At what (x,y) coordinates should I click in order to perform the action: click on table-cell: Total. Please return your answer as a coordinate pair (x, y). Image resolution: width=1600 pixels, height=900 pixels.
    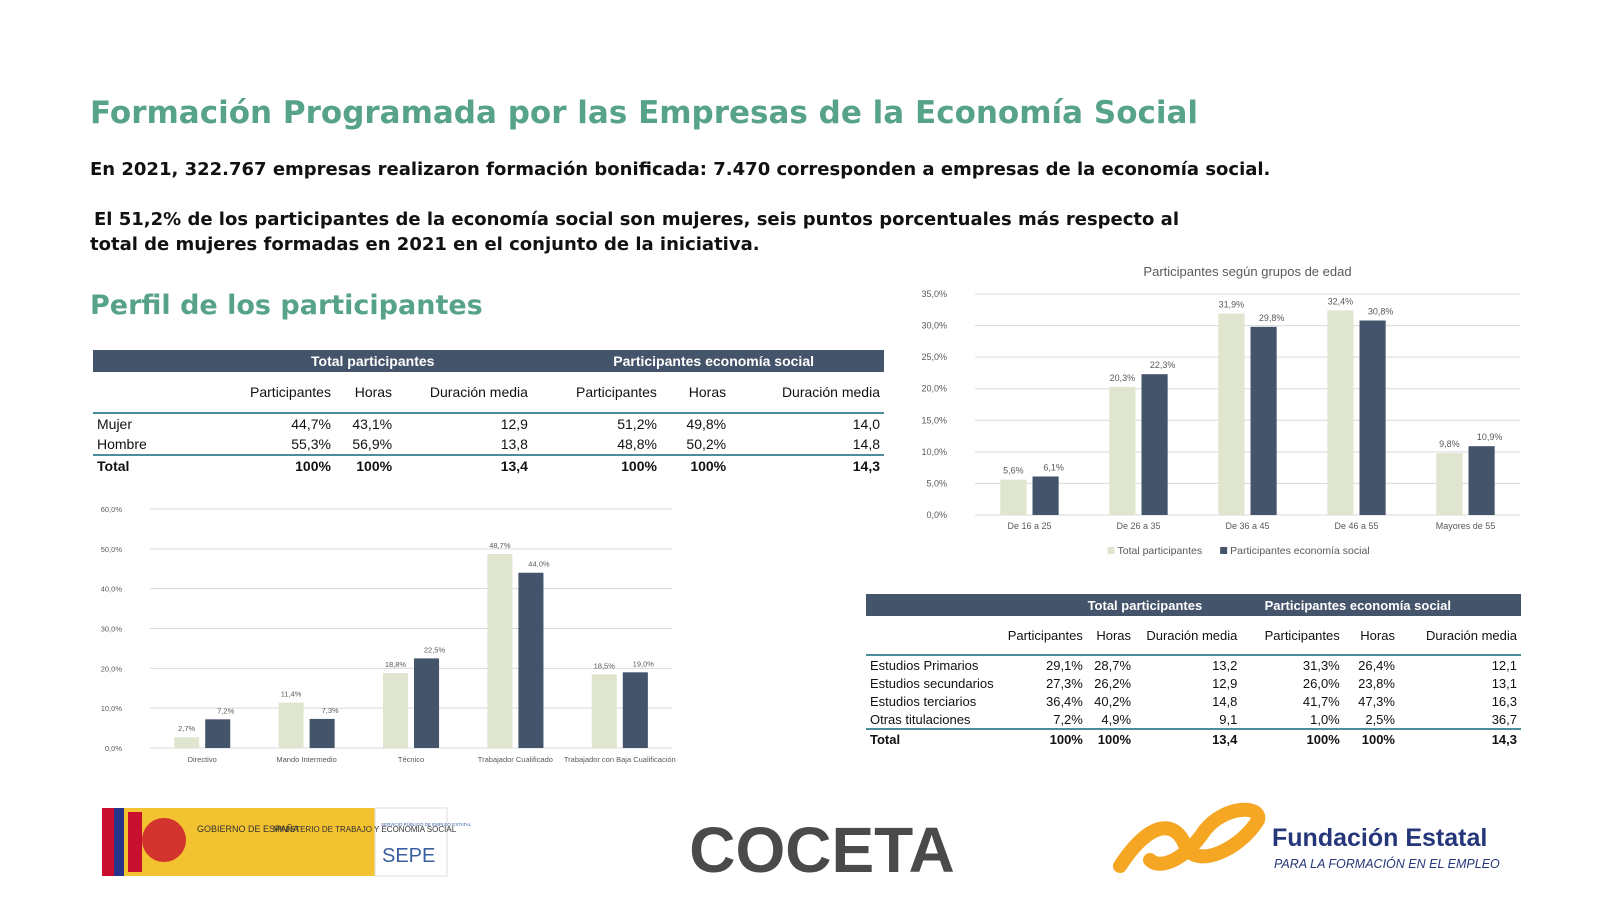
    Looking at the image, I should click on (932, 738).